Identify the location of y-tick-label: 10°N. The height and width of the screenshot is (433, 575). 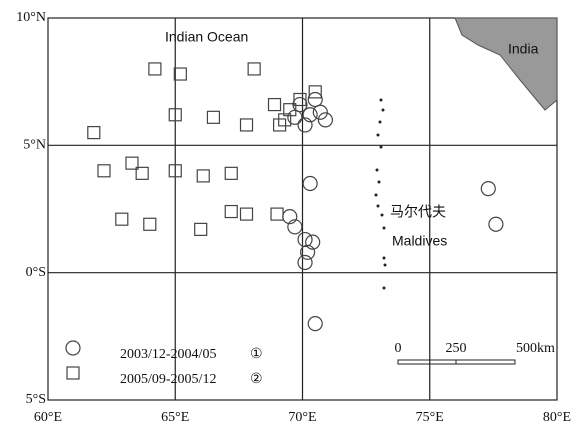
(31, 17).